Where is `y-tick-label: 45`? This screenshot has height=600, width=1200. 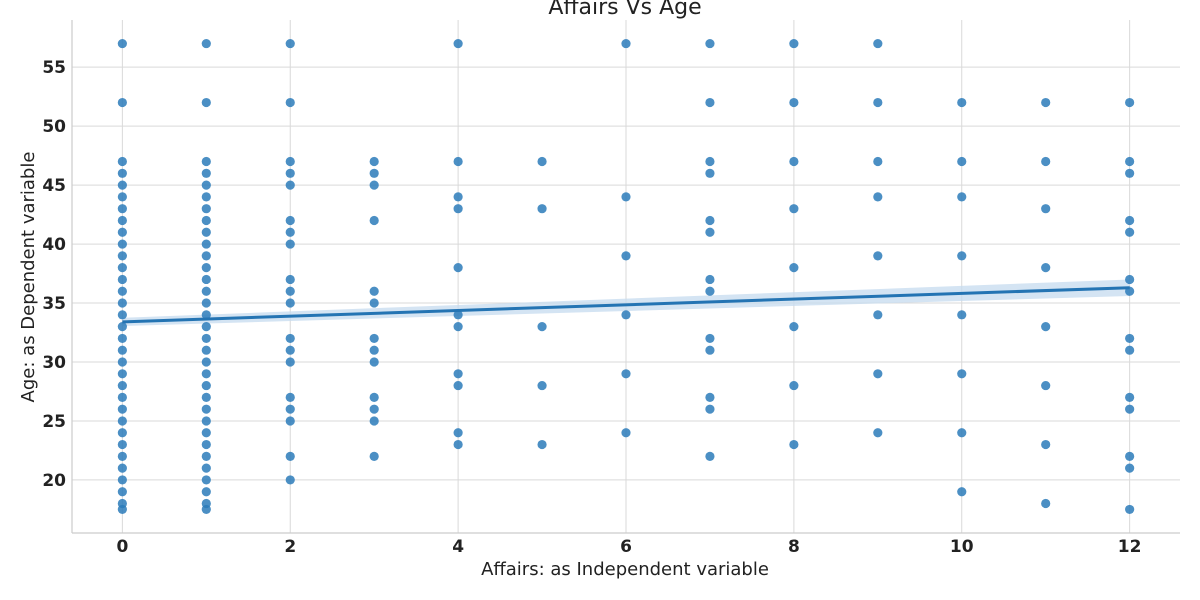
y-tick-label: 45 is located at coordinates (54, 186).